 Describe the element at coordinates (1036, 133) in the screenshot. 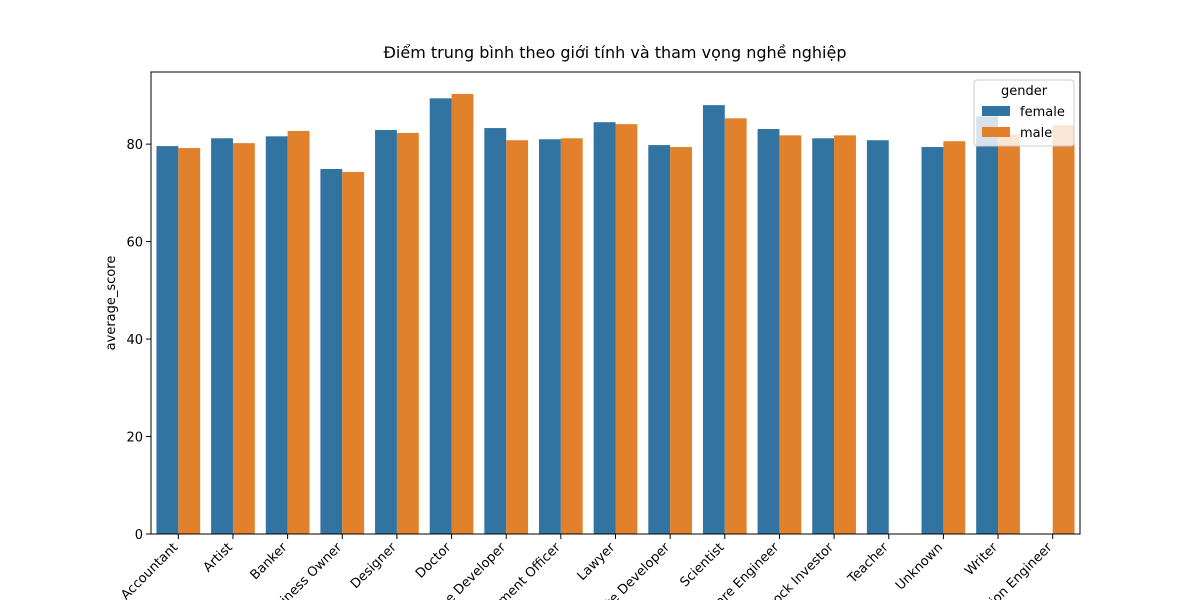

I see `legend-label: male` at that location.